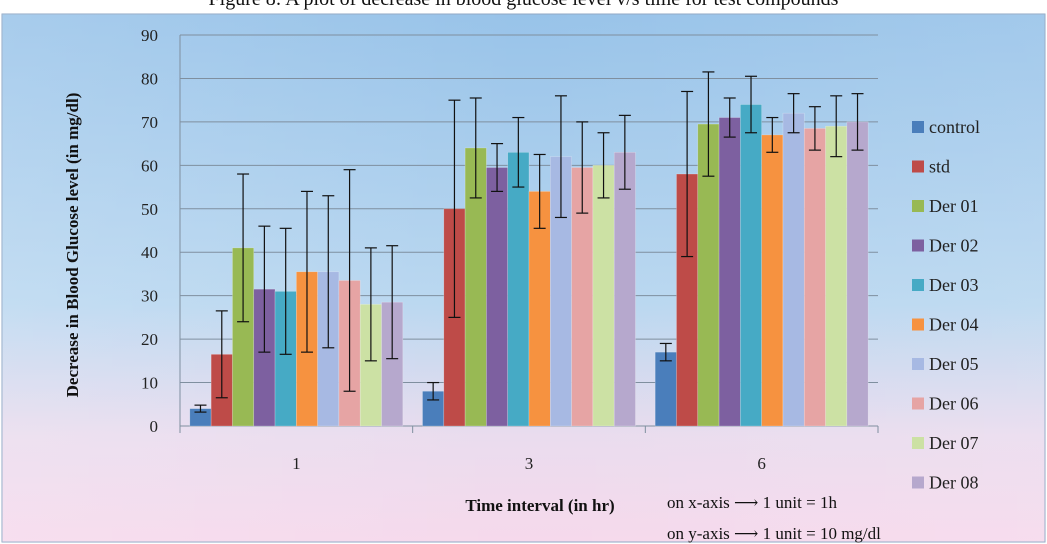 This screenshot has width=1047, height=544. I want to click on legend-label: Der 07, so click(953, 443).